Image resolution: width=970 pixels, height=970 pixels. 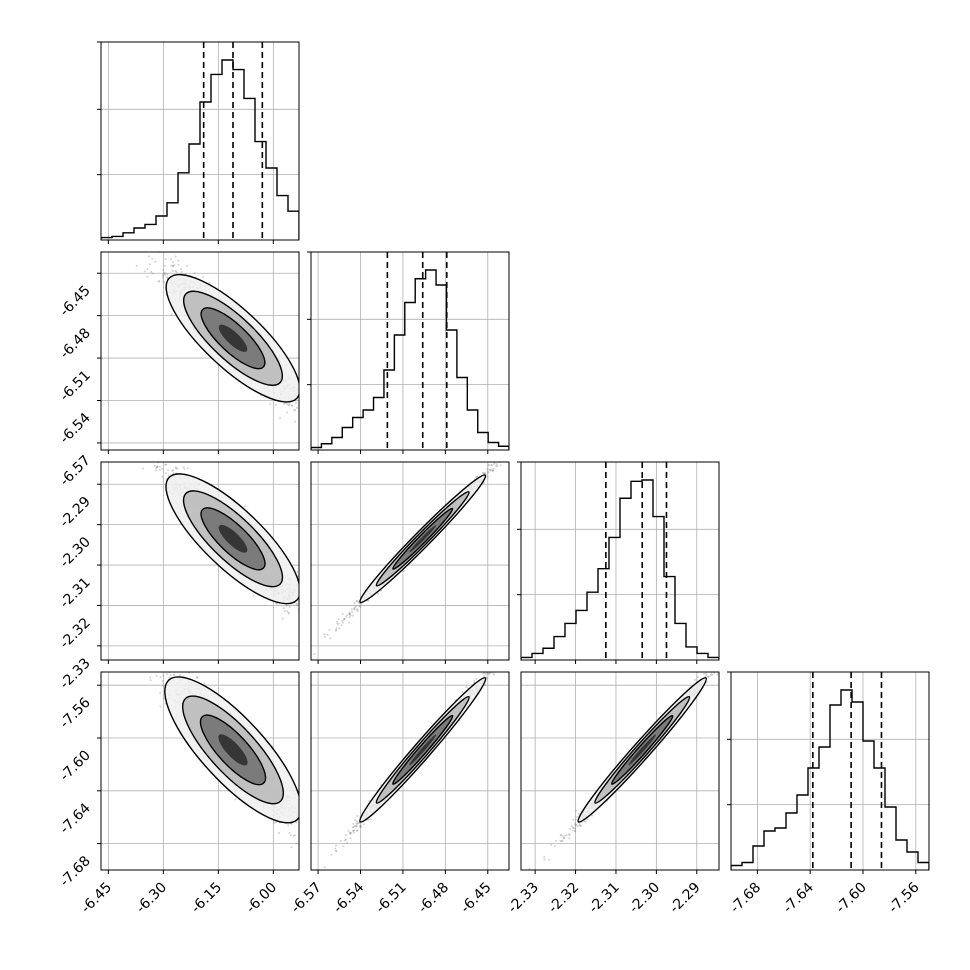 What do you see at coordinates (75, 386) in the screenshot?
I see `ytick-label-1-2: -6.51` at bounding box center [75, 386].